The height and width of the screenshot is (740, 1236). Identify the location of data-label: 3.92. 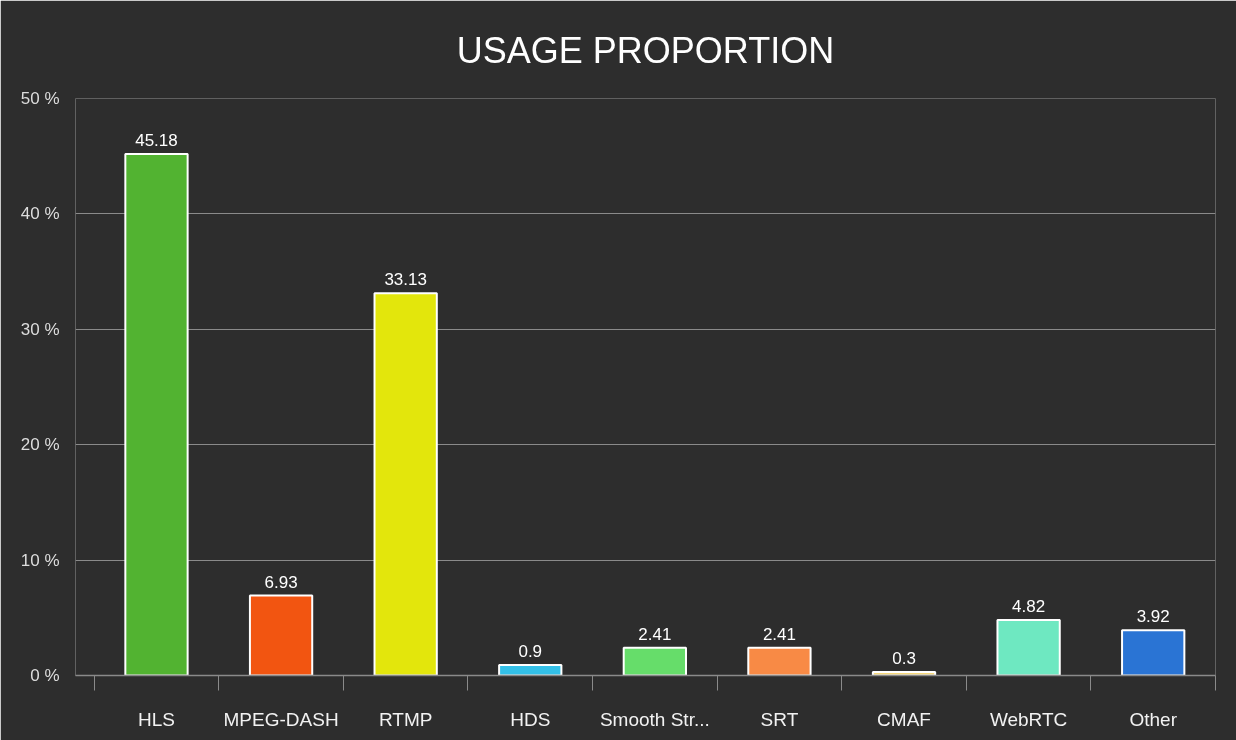
(1153, 617).